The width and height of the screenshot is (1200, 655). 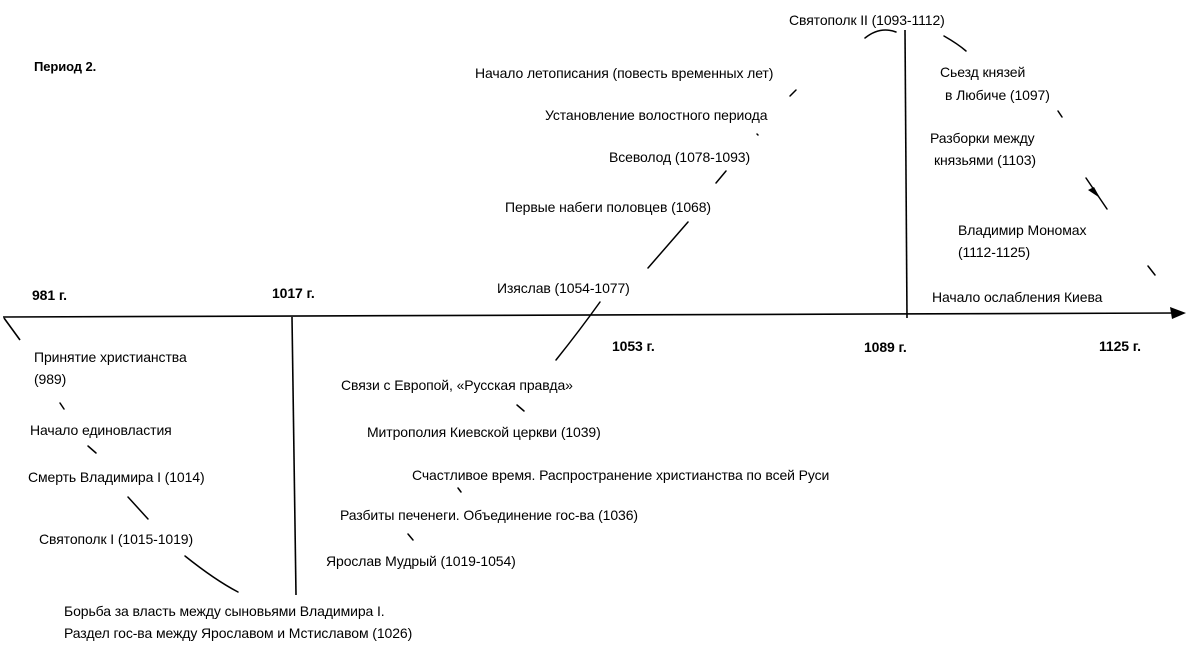 I want to click on axis-start-tick, so click(x=12, y=329).